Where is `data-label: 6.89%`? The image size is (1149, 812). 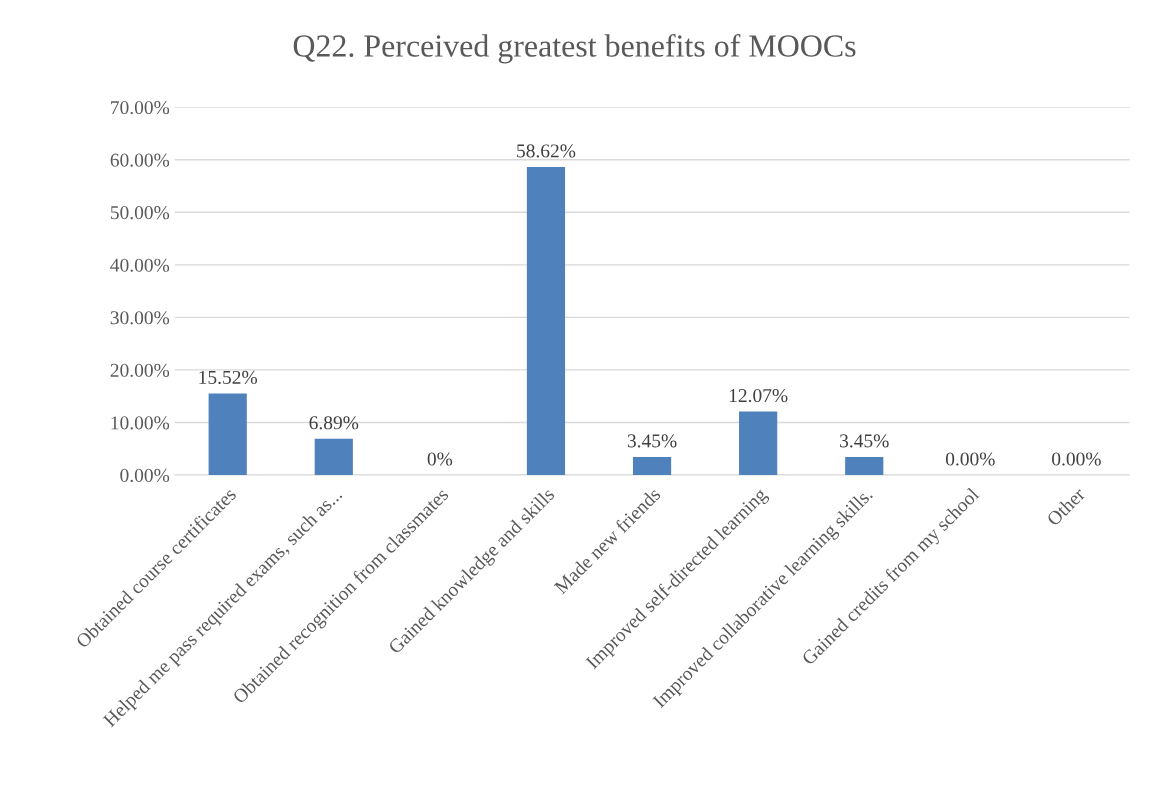 data-label: 6.89% is located at coordinates (334, 423).